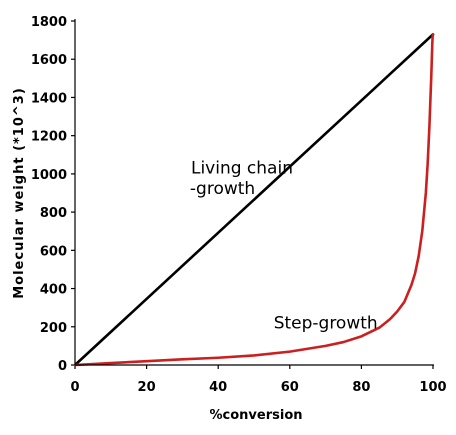 This screenshot has height=435, width=456. I want to click on x-tick-label-80: 80, so click(361, 387).